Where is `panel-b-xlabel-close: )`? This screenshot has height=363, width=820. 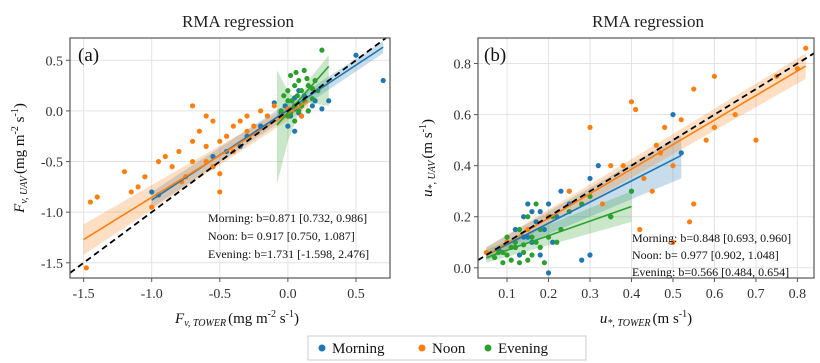 panel-b-xlabel-close: ) is located at coordinates (689, 319).